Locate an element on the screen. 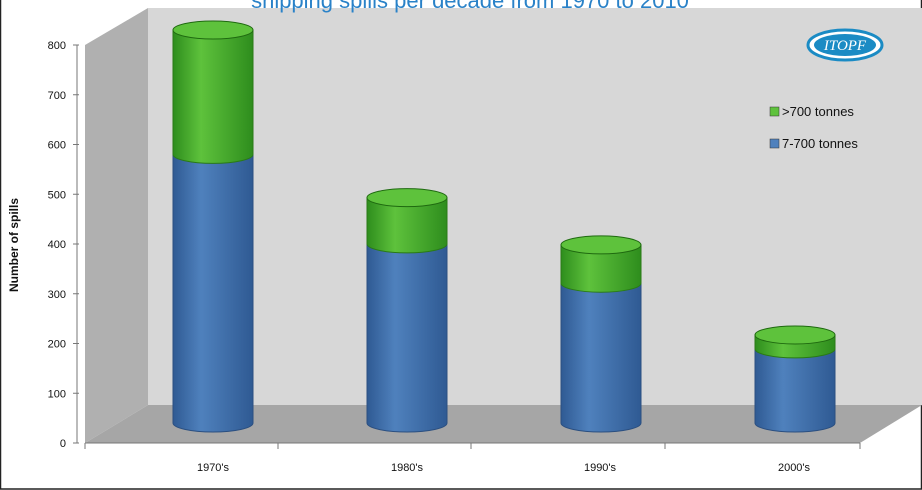  logo-text: ITOPF is located at coordinates (845, 46).